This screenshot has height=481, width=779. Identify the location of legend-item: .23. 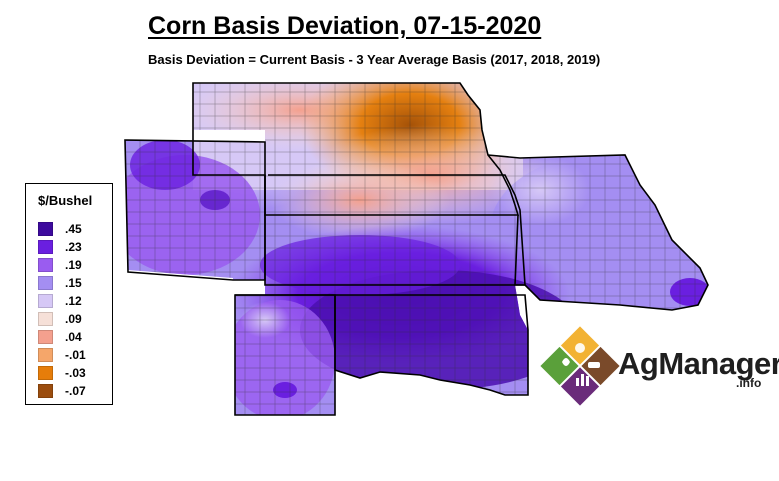
(60, 247).